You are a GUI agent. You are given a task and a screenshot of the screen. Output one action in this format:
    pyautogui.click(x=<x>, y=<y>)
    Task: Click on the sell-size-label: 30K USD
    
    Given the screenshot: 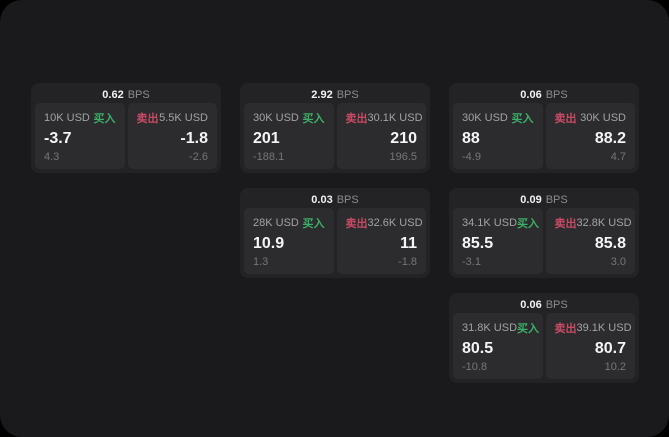 What is the action you would take?
    pyautogui.click(x=603, y=118)
    